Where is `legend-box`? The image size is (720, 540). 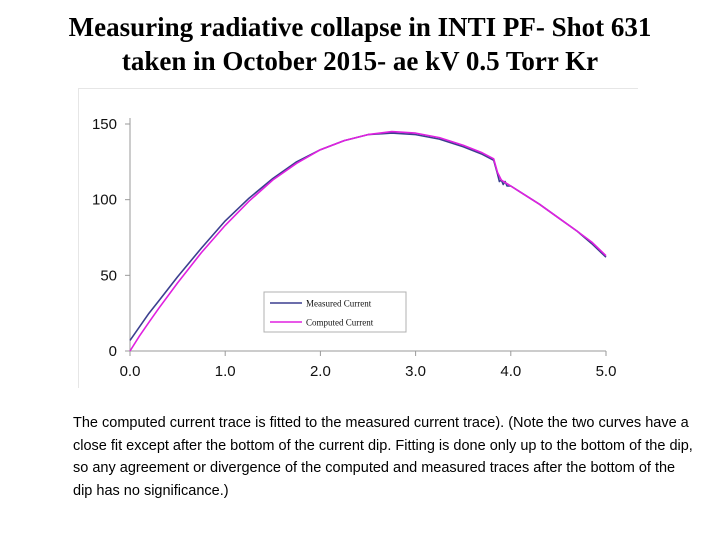
legend-box is located at coordinates (335, 312).